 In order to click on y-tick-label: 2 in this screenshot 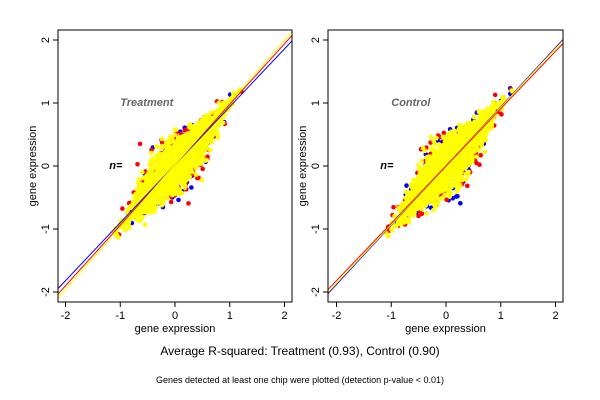, I will do `click(46, 40)`.